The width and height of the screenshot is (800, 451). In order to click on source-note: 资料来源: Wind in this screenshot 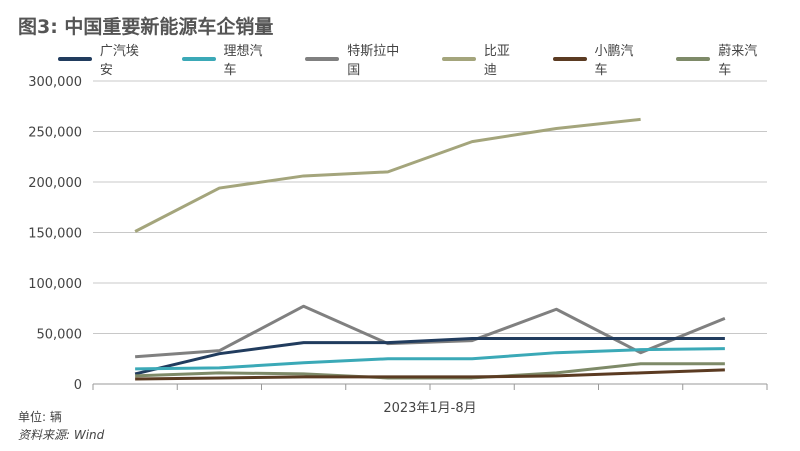, I will do `click(61, 435)`.